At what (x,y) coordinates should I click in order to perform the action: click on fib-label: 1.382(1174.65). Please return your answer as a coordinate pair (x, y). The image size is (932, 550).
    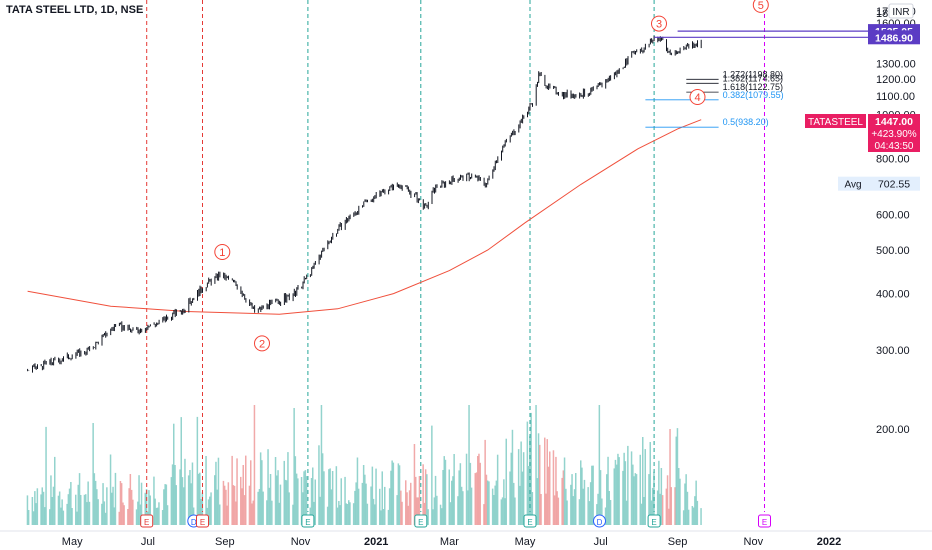
    Looking at the image, I should click on (753, 78).